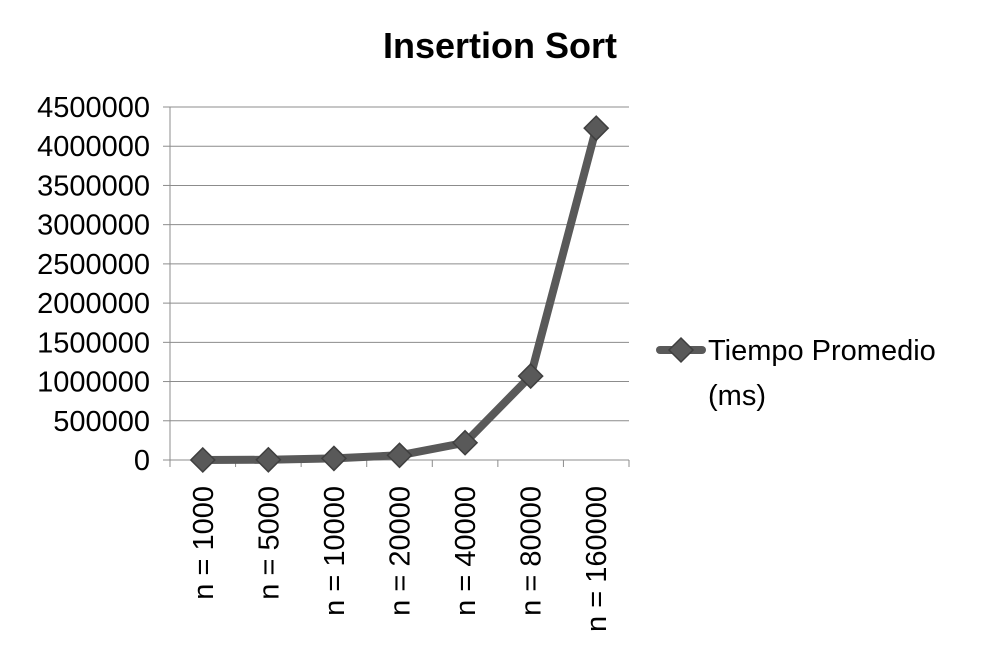 The width and height of the screenshot is (1000, 667). Describe the element at coordinates (142, 461) in the screenshot. I see `y-tick-label: 0` at that location.